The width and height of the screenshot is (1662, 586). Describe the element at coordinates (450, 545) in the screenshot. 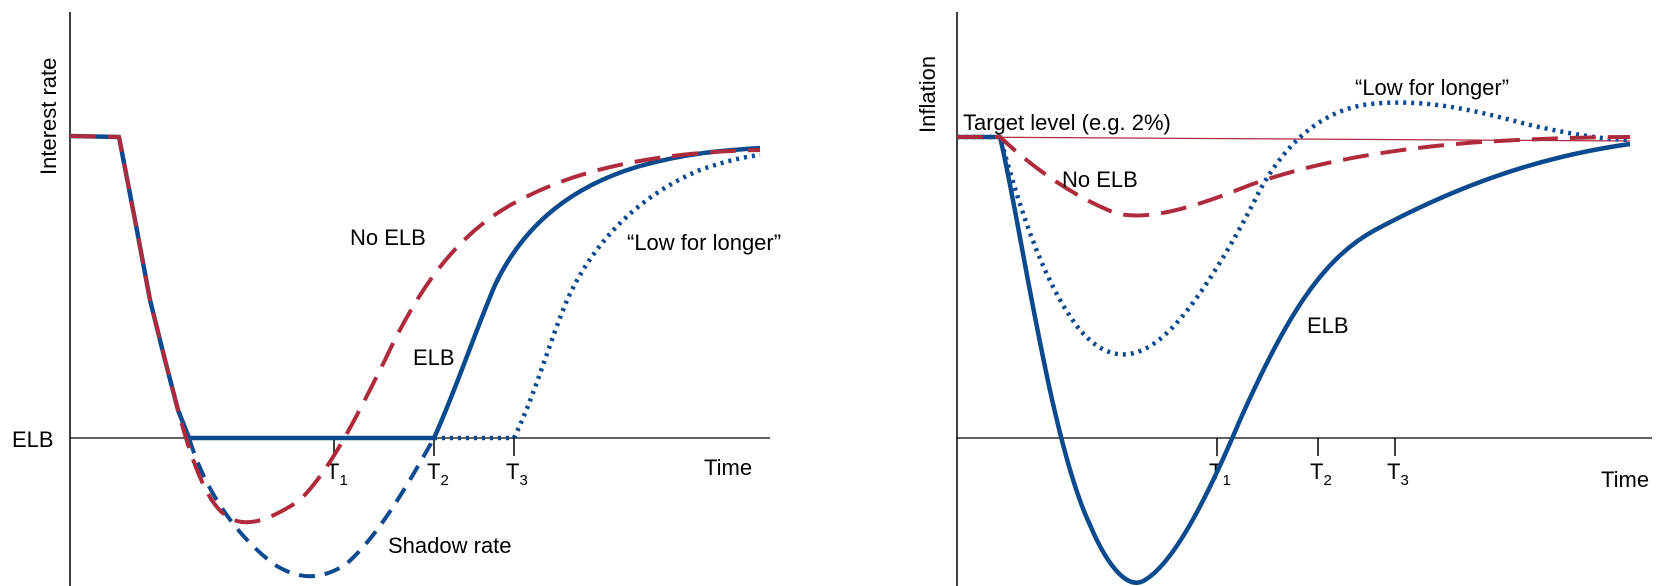

I see `shadow-rate-annotation: Shadow rate` at that location.